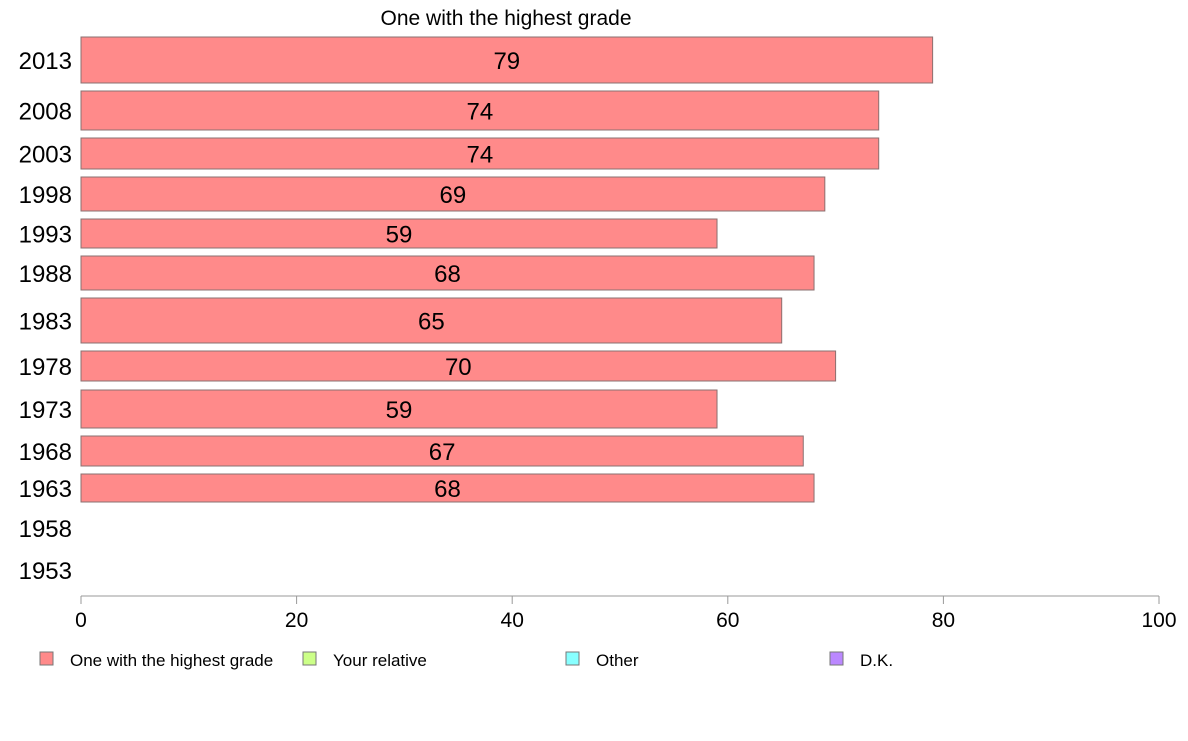 The height and width of the screenshot is (741, 1188). What do you see at coordinates (45, 452) in the screenshot?
I see `year-label-1968: 1968` at bounding box center [45, 452].